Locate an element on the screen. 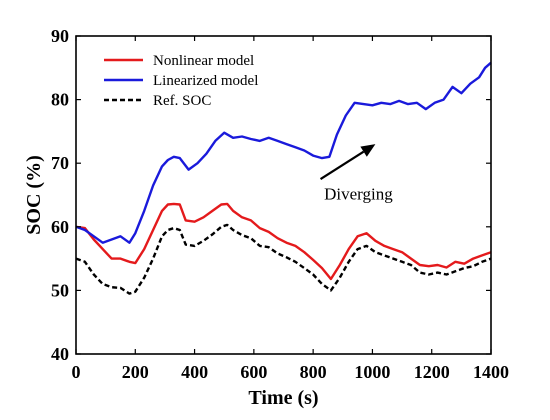  legend-label: Linearized model is located at coordinates (205, 81).